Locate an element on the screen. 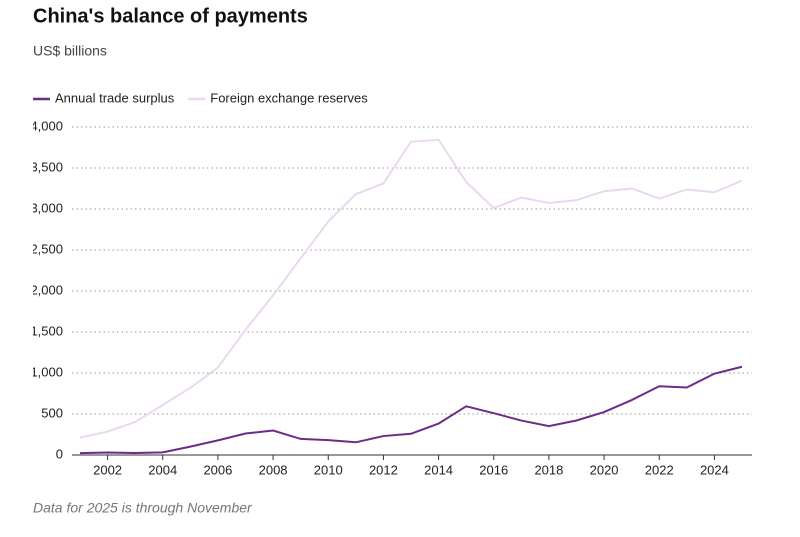 This screenshot has width=800, height=537. y-tick-label: 1,500 is located at coordinates (46, 330).